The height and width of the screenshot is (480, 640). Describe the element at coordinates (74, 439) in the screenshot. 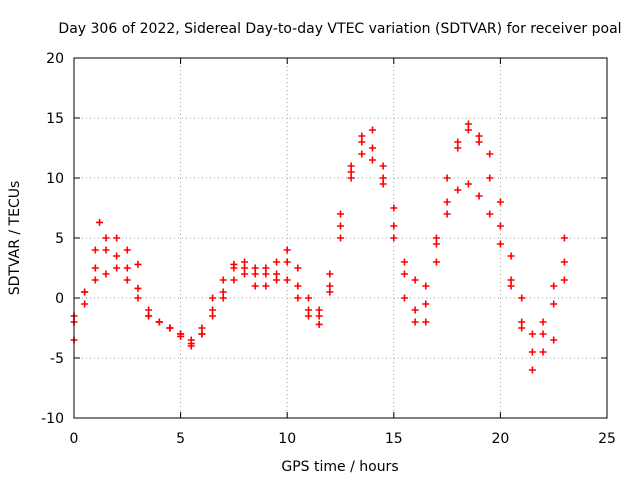

I see `x-tick-label: 0` at that location.